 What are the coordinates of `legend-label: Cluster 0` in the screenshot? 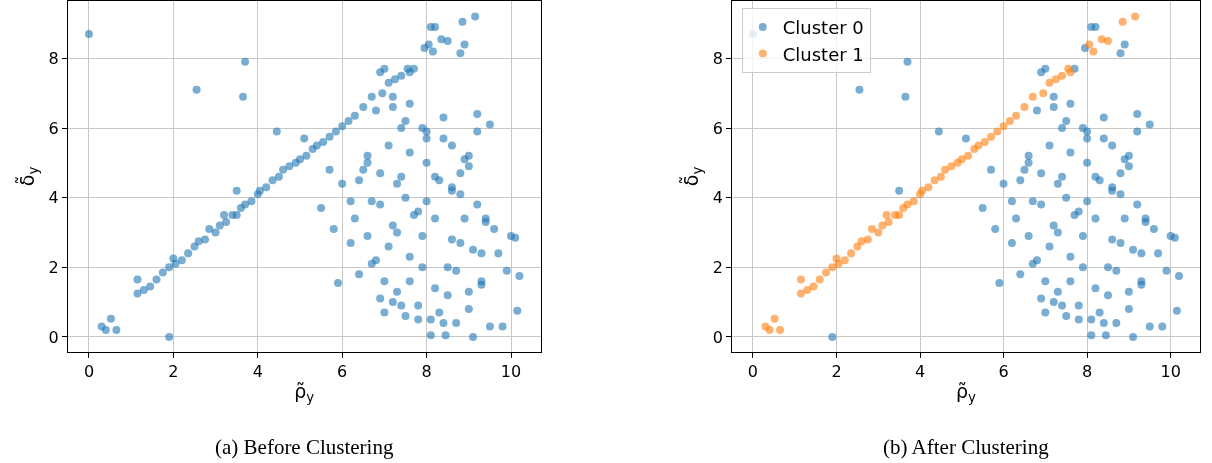 It's located at (823, 28).